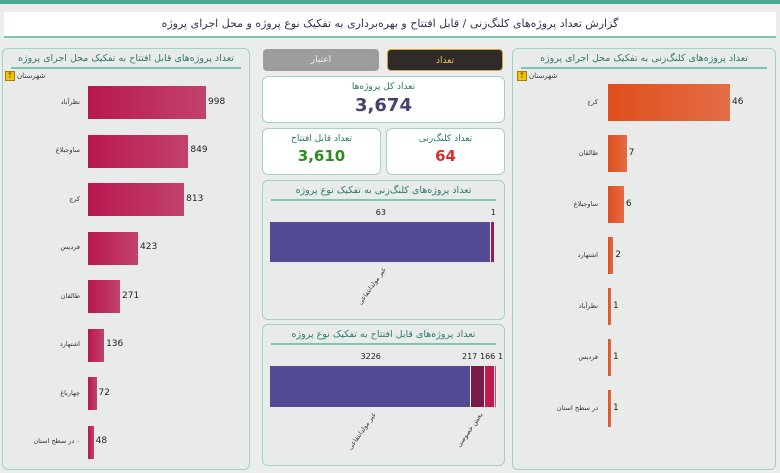  I want to click on kpi-groundbreaking-label: تعداد کلنگ‌زنی, so click(445, 139).